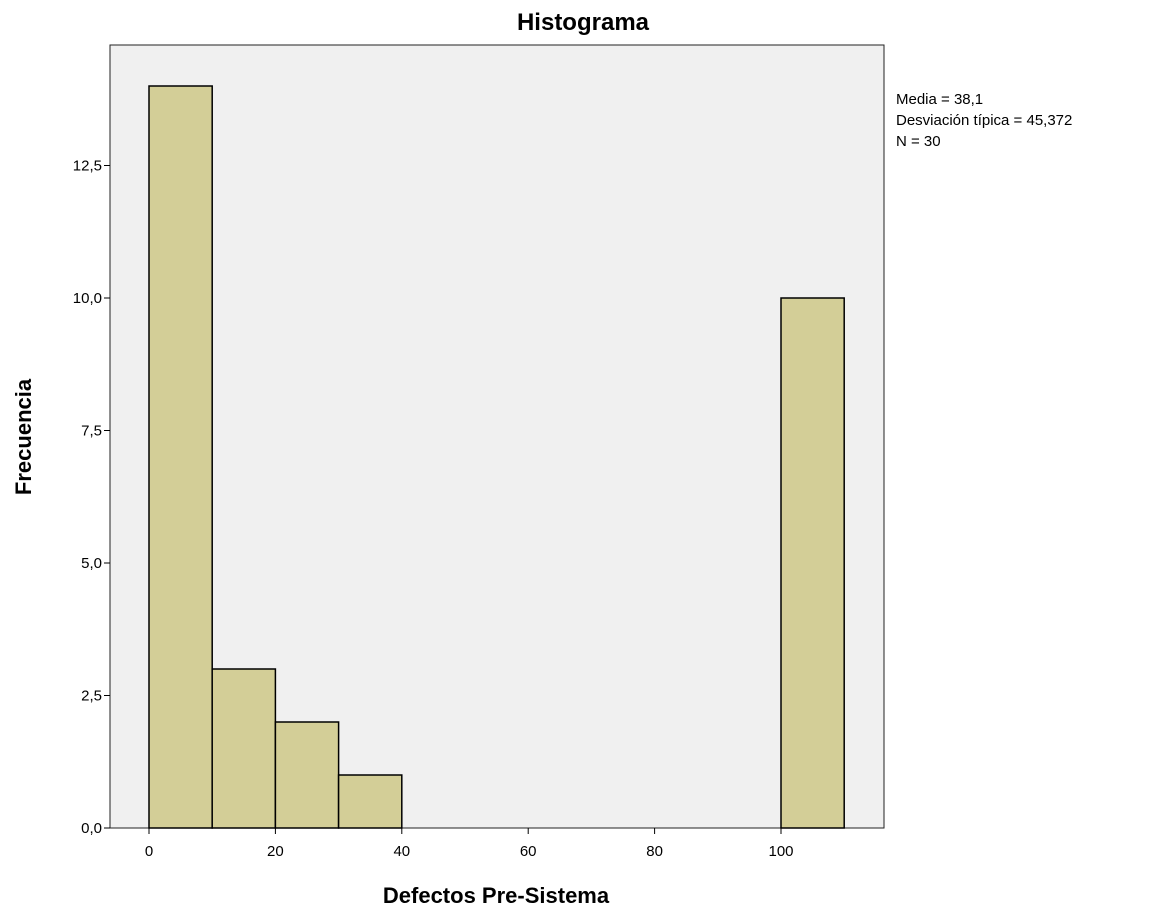  Describe the element at coordinates (91, 563) in the screenshot. I see `y-tick-label: 5,0` at that location.